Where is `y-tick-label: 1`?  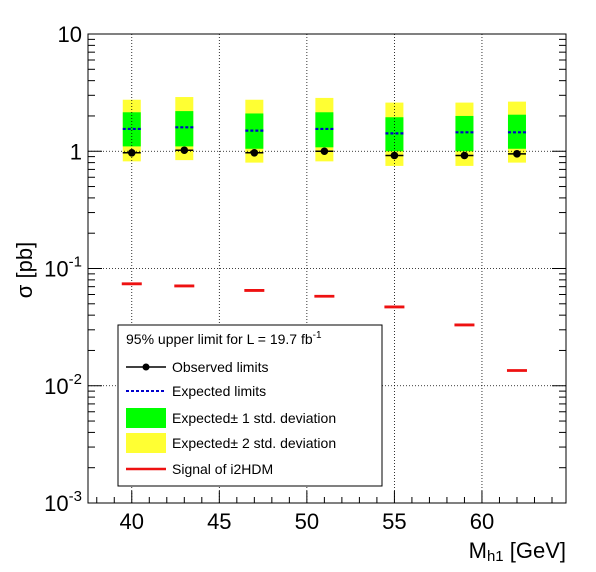 y-tick-label: 1 is located at coordinates (76, 151).